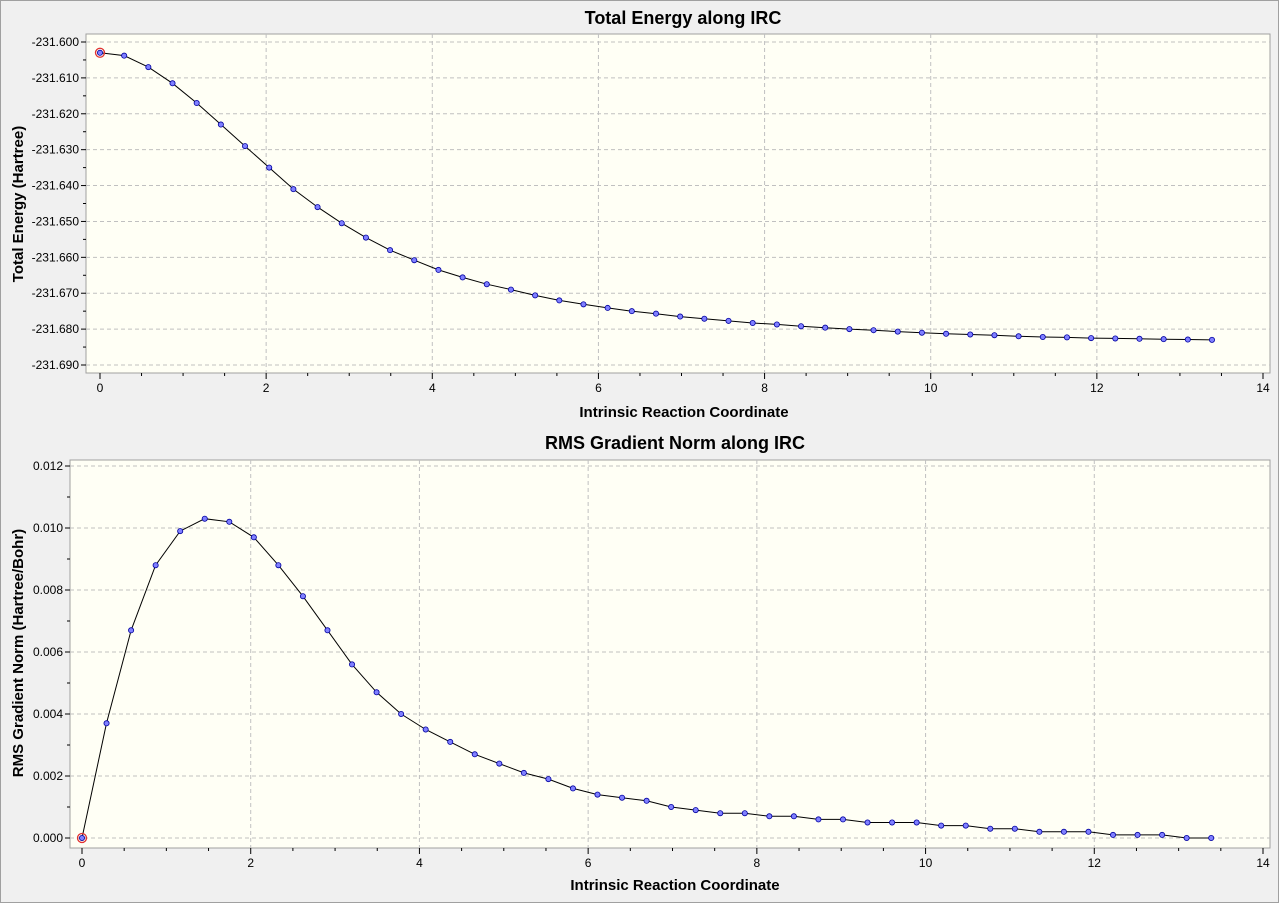 The image size is (1279, 903). What do you see at coordinates (674, 885) in the screenshot?
I see `gradient-chart-xlabel: Intrinsic Reaction Coordinate` at bounding box center [674, 885].